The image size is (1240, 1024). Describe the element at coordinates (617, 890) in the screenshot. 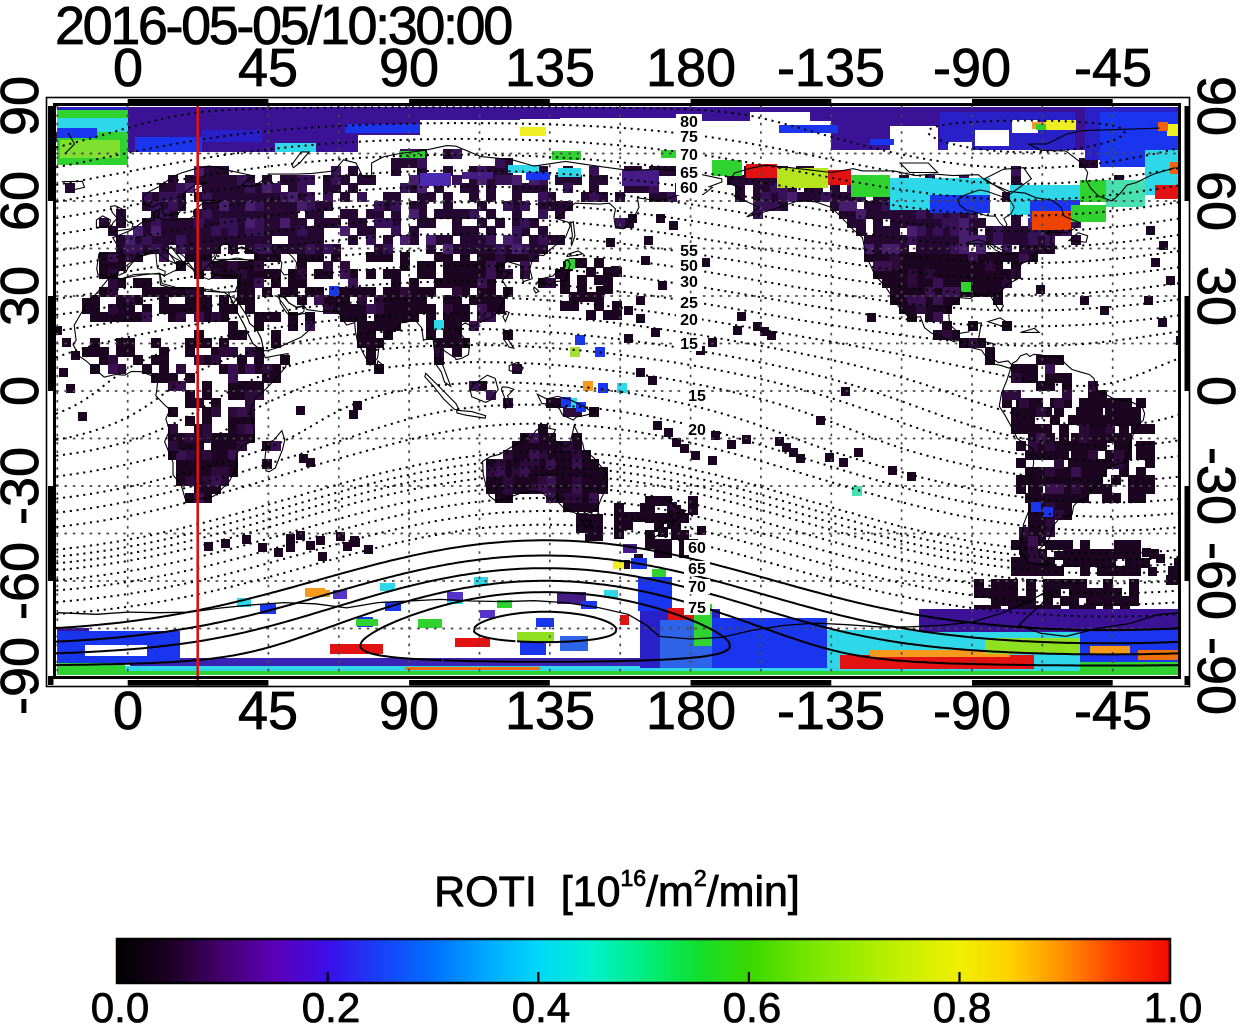

I see `svg-text: ROTI [1016/m2/min]` at that location.